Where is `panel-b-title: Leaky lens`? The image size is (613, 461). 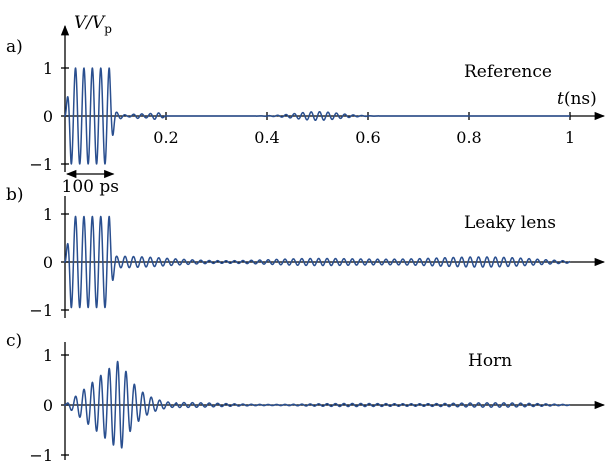
panel-b-title: Leaky lens is located at coordinates (510, 223).